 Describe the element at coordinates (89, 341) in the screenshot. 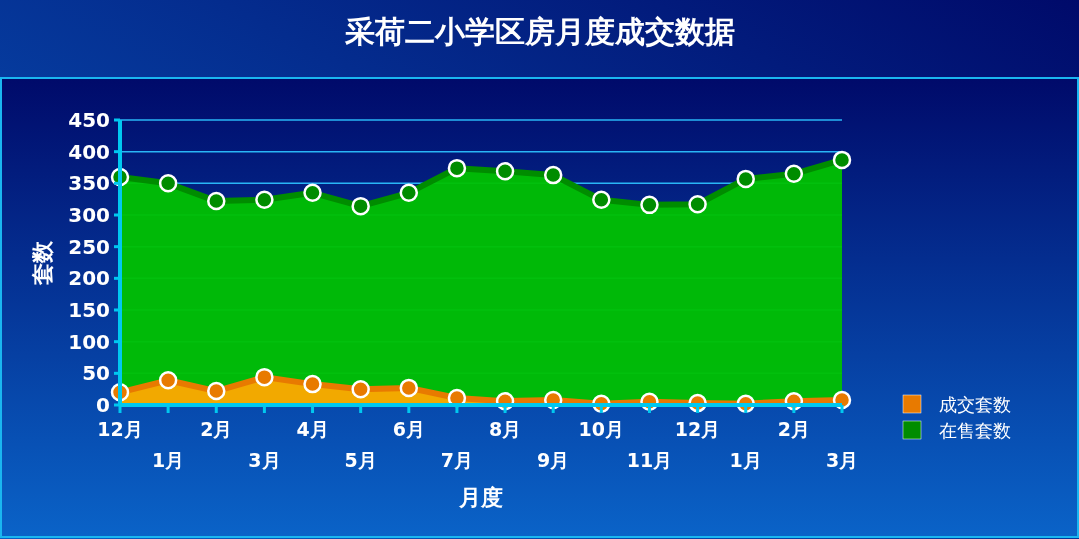

I see `y-tick-label: 100` at that location.